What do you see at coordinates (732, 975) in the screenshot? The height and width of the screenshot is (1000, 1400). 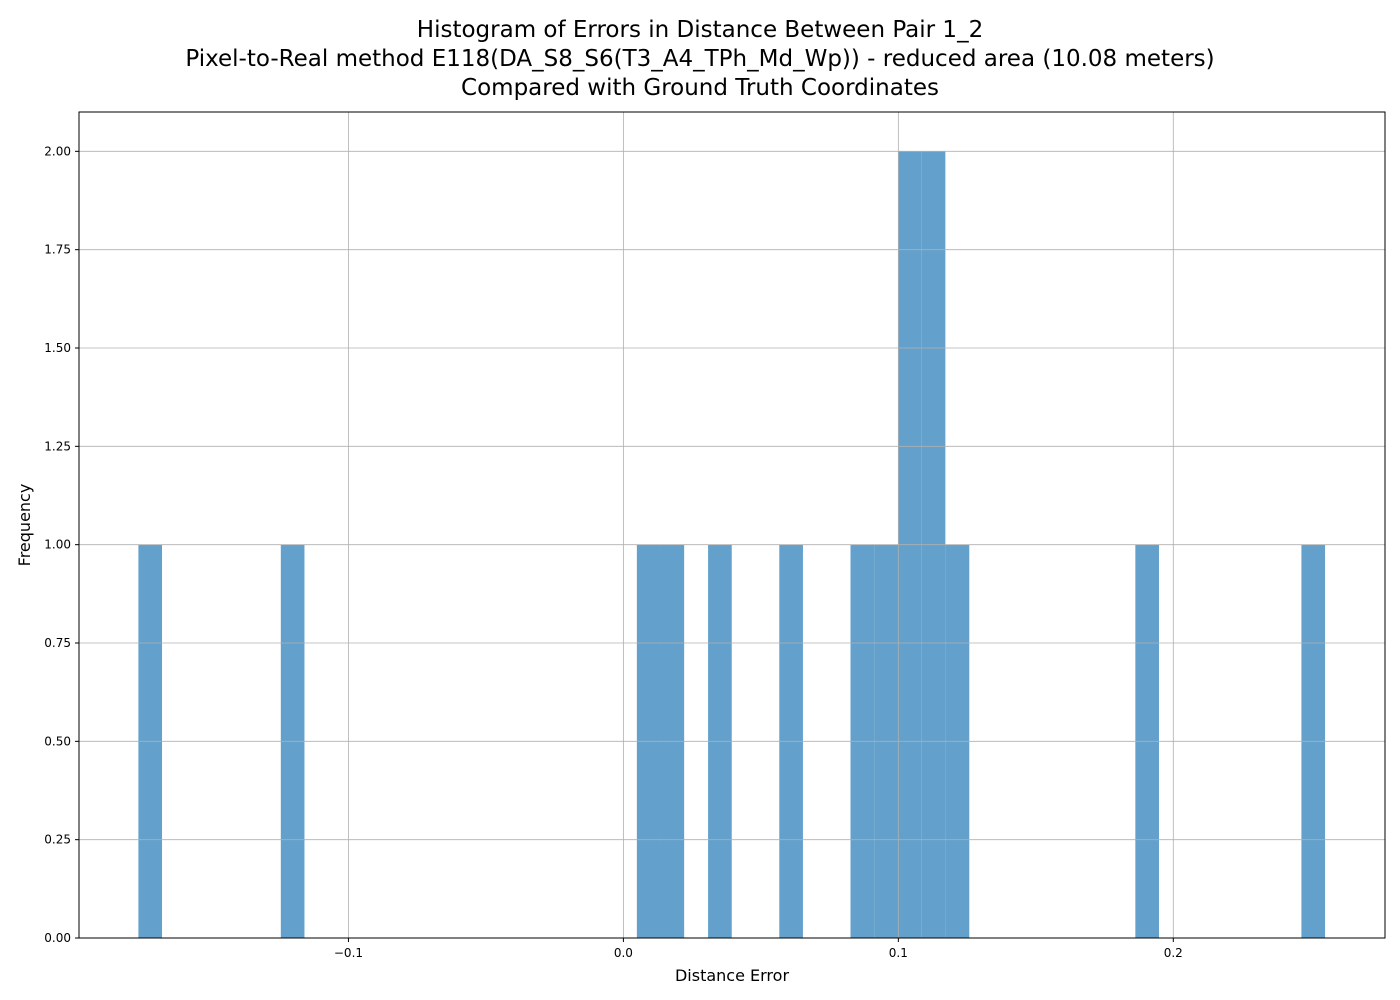 I see `x-axis-label: Distance Error` at bounding box center [732, 975].